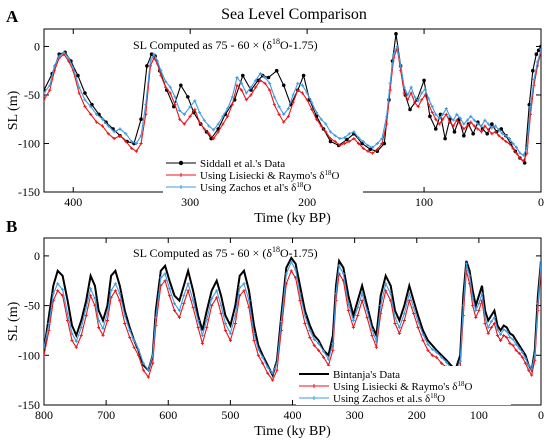 This screenshot has height=442, width=549. What do you see at coordinates (32, 306) in the screenshot?
I see `y-tick-label: -50` at bounding box center [32, 306].